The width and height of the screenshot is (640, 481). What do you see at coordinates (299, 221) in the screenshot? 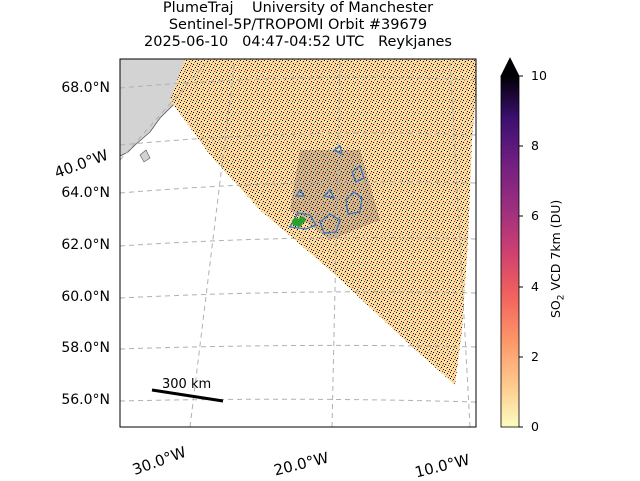
I see `vent-marker` at bounding box center [299, 221].